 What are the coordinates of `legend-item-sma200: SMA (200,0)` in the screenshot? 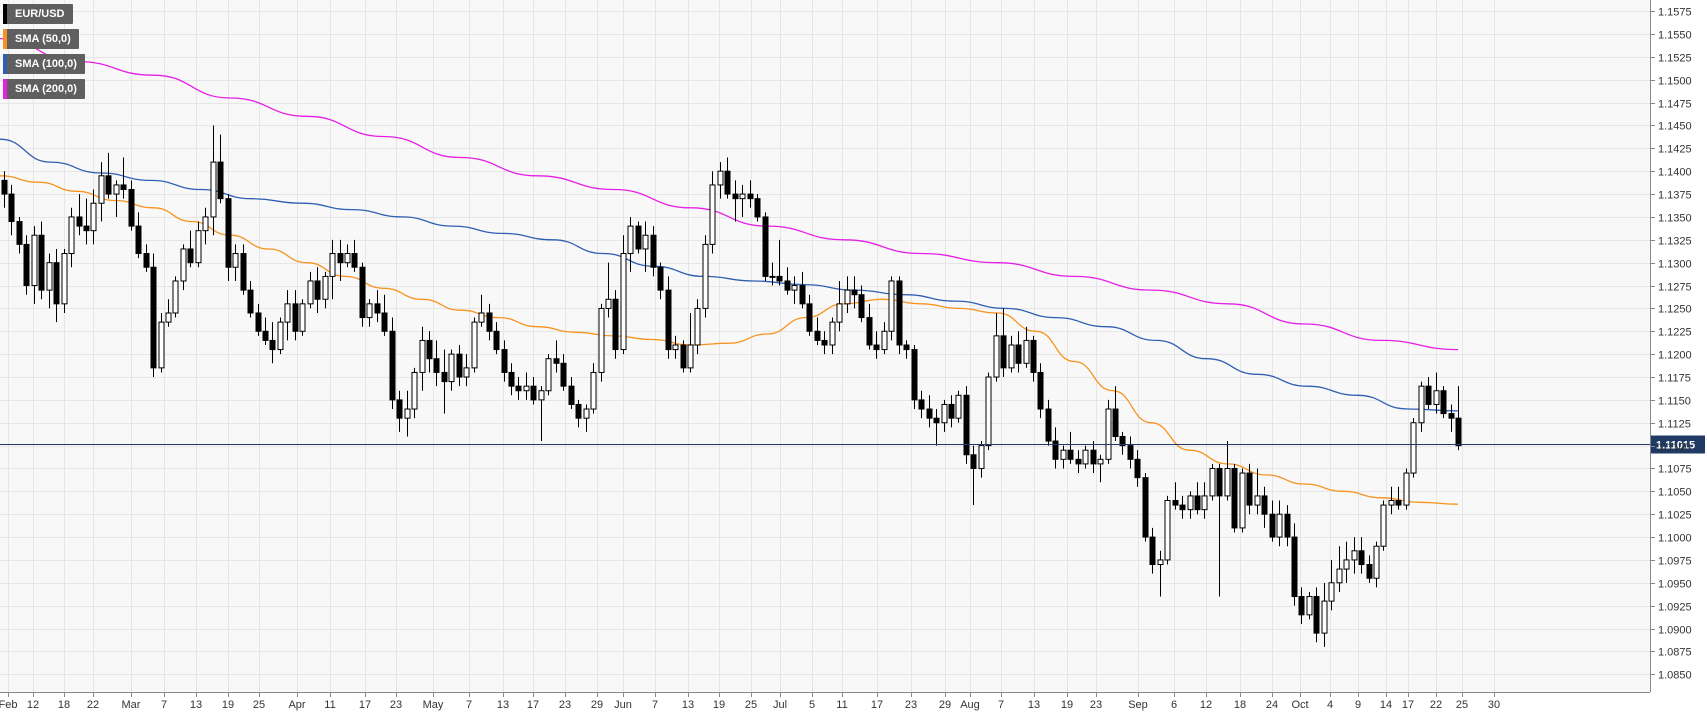 It's located at (44, 89).